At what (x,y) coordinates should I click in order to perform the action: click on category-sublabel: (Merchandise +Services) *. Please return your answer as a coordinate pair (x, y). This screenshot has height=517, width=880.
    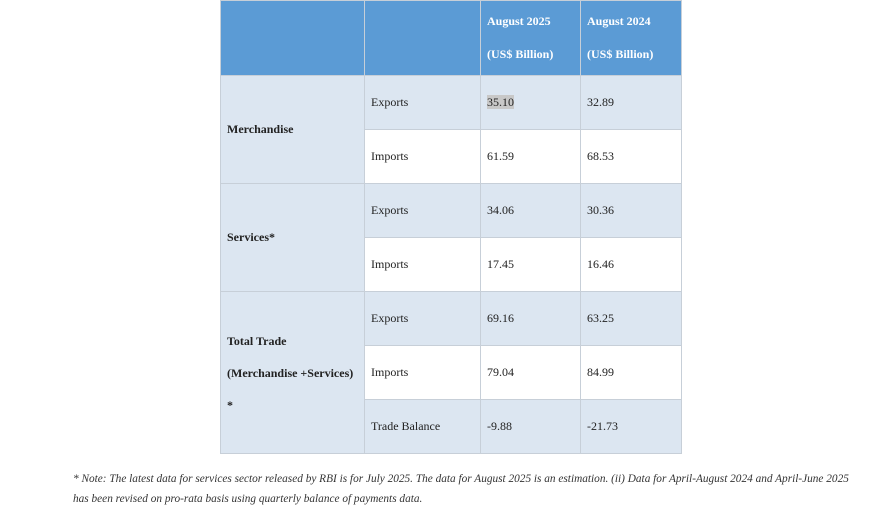
    Looking at the image, I should click on (290, 388).